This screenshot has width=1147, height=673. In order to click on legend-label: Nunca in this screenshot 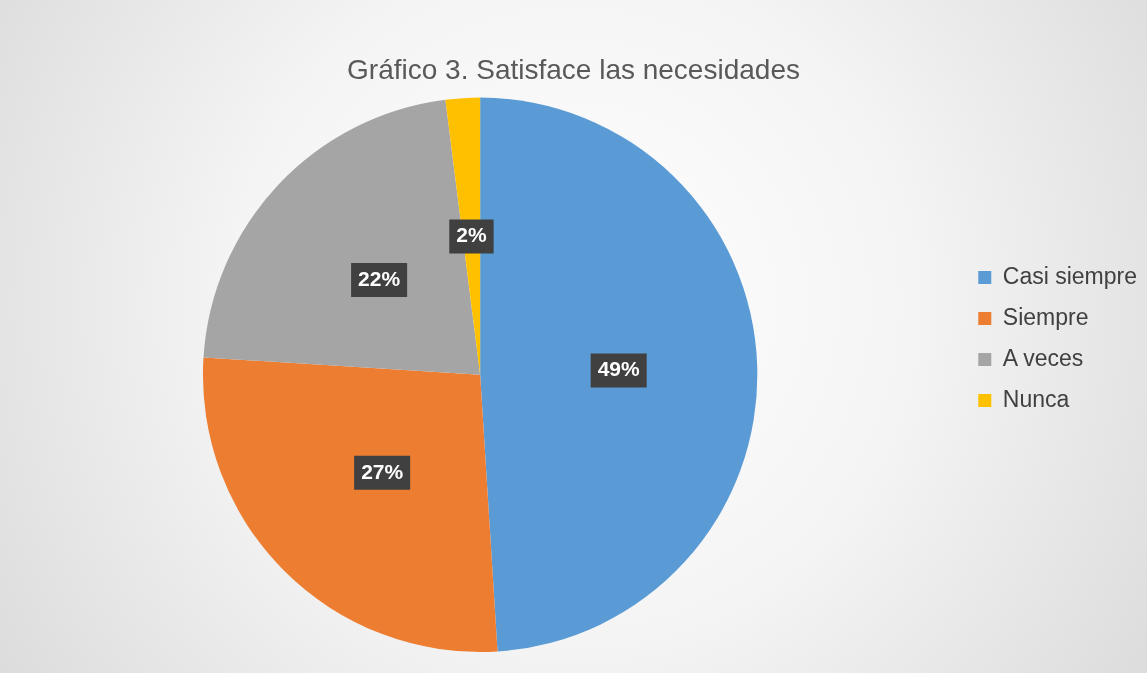, I will do `click(1036, 398)`.